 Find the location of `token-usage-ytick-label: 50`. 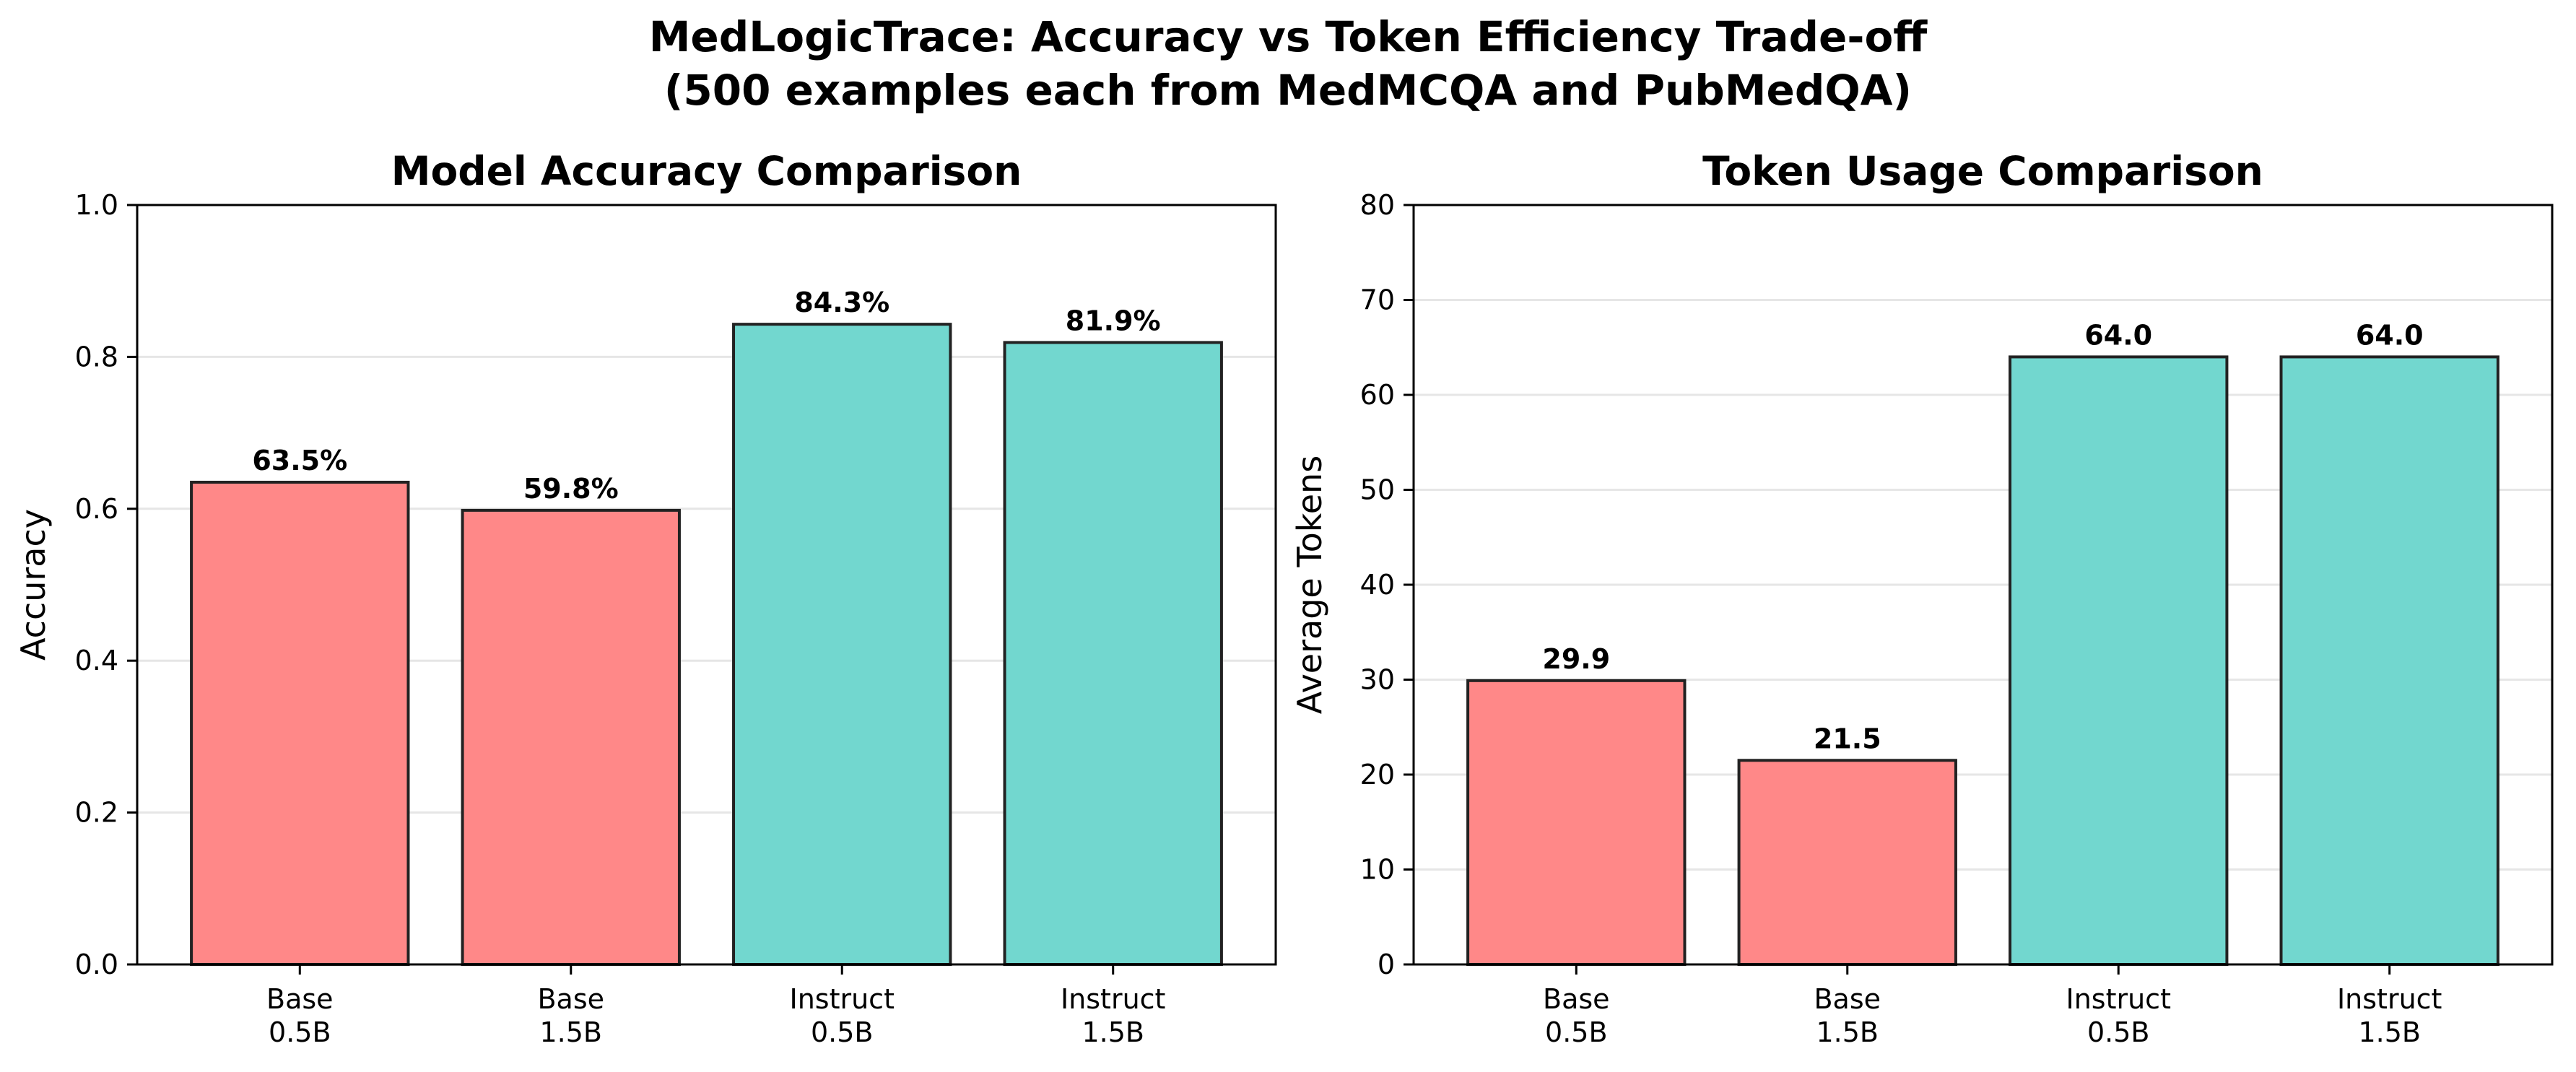

token-usage-ytick-label: 50 is located at coordinates (1377, 490).